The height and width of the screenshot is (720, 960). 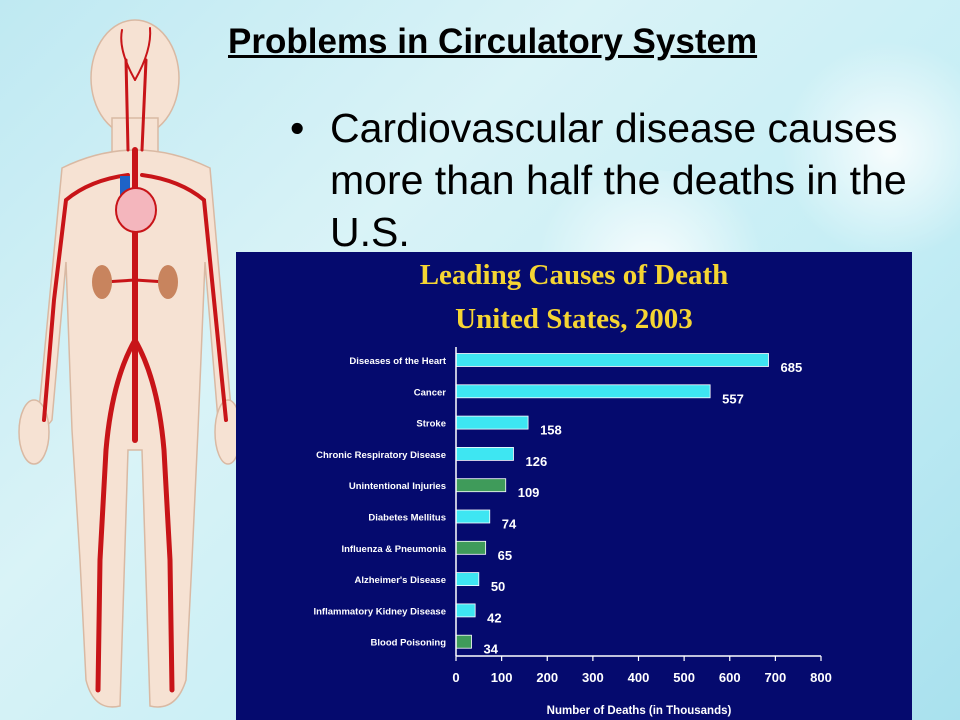 I want to click on chart-subtitle: United States, 2003, so click(x=574, y=319).